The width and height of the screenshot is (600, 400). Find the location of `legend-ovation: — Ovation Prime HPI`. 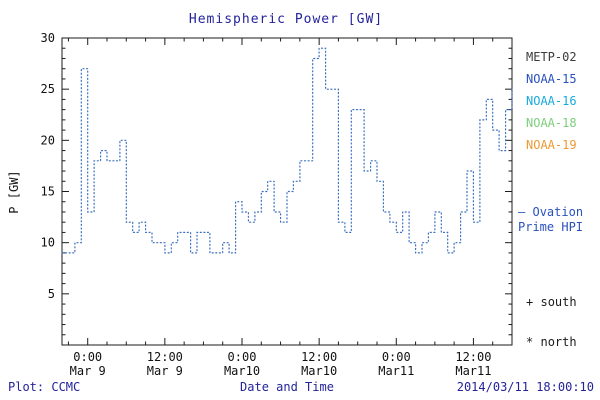

legend-ovation: — Ovation Prime HPI is located at coordinates (550, 220).